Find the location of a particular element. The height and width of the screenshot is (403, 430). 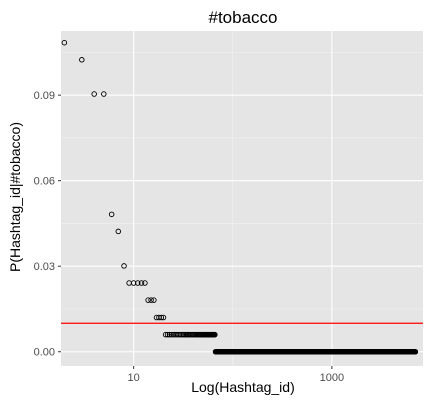

chart-title: #tobacco is located at coordinates (243, 17).